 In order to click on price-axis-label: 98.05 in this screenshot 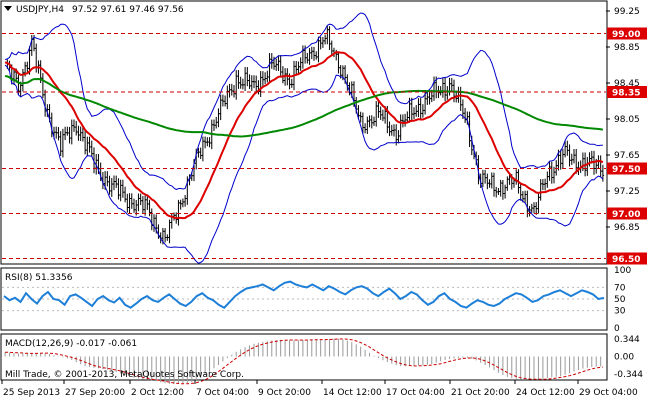, I will do `click(627, 120)`.